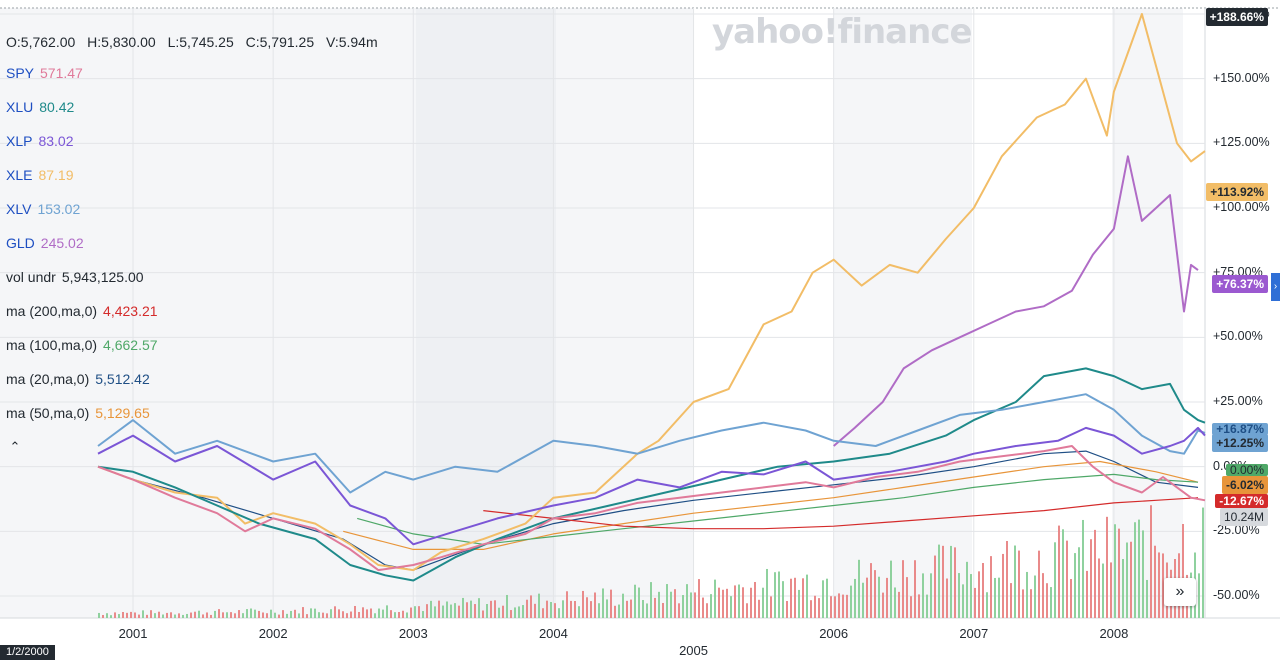  Describe the element at coordinates (693, 650) in the screenshot. I see `x-tick-label: 2005` at that location.